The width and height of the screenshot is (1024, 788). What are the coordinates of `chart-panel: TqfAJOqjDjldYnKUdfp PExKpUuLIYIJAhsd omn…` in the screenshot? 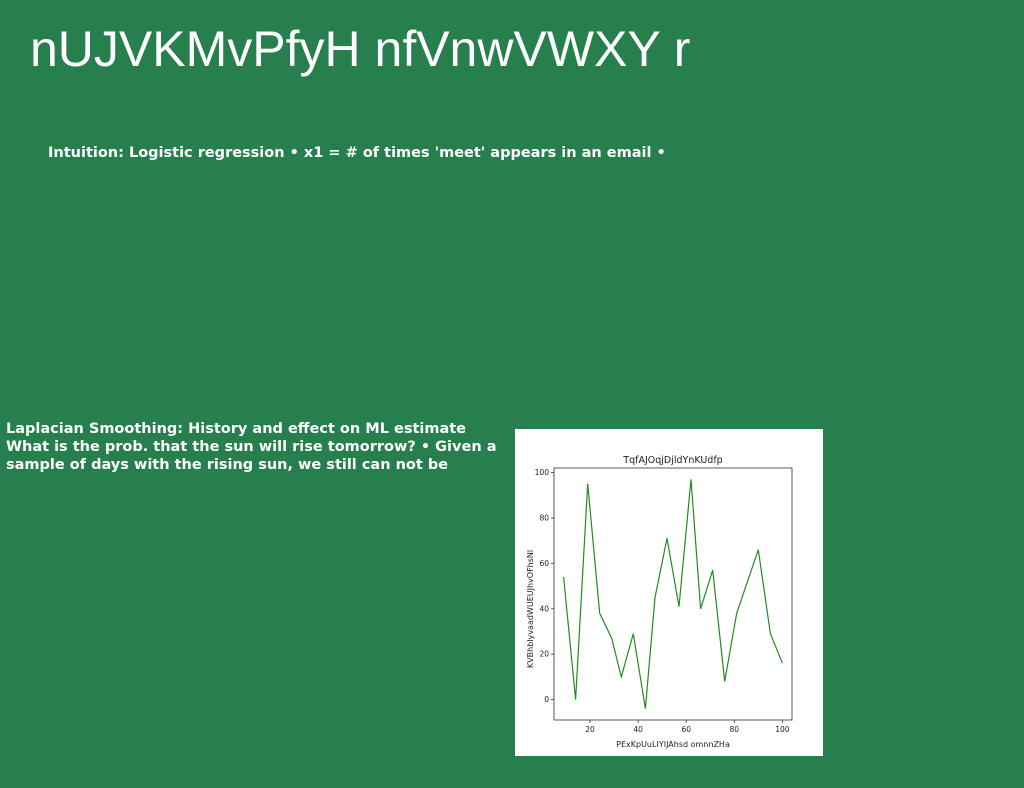 It's located at (669, 592).